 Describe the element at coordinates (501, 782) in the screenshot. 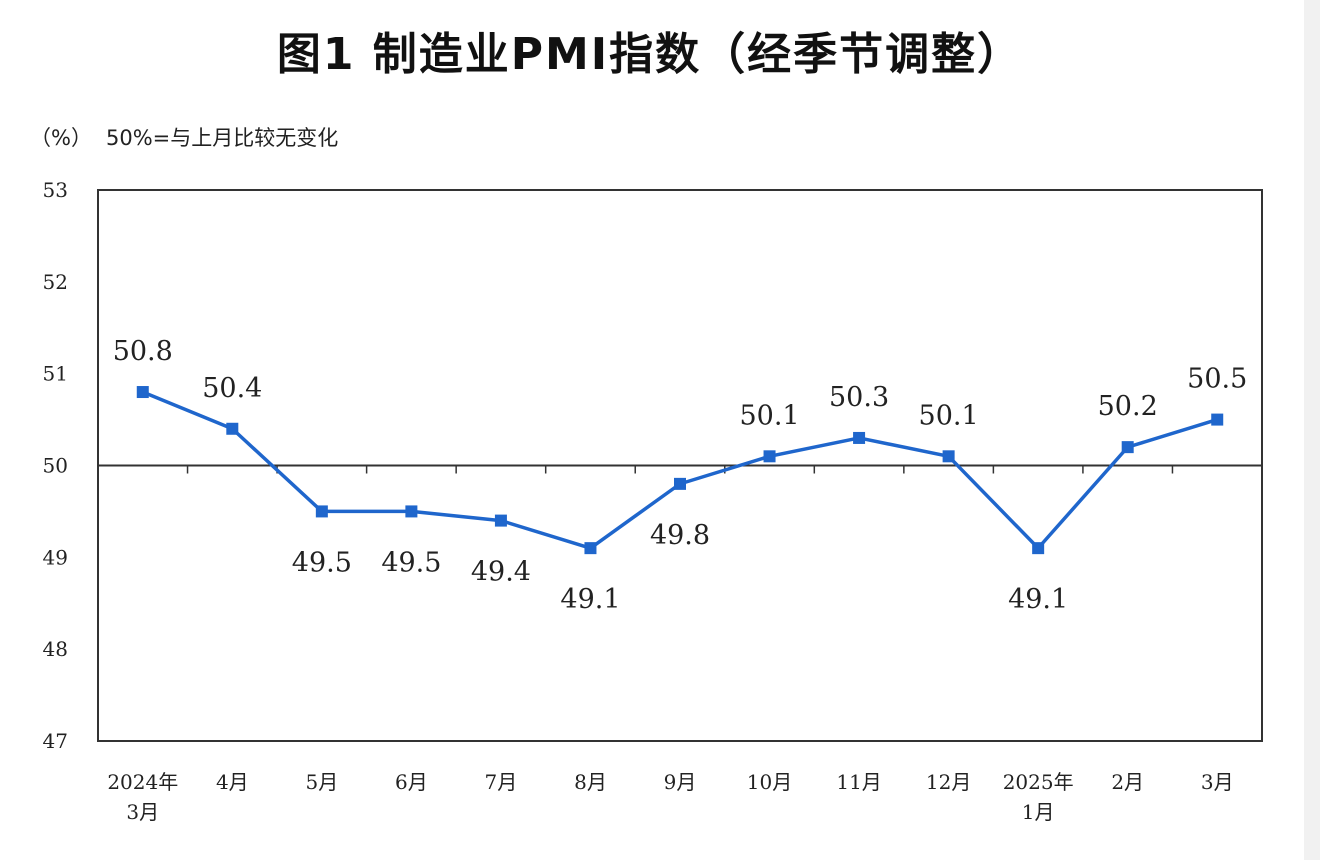

I see `x-tick-label: 7月` at that location.